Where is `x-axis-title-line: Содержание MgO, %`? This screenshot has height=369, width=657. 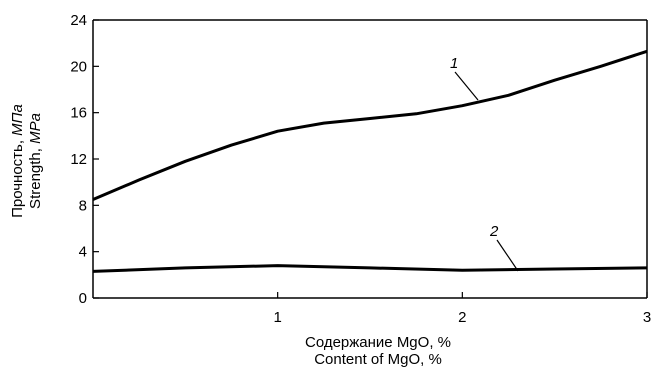
x-axis-title-line: Содержание MgO, % is located at coordinates (378, 342).